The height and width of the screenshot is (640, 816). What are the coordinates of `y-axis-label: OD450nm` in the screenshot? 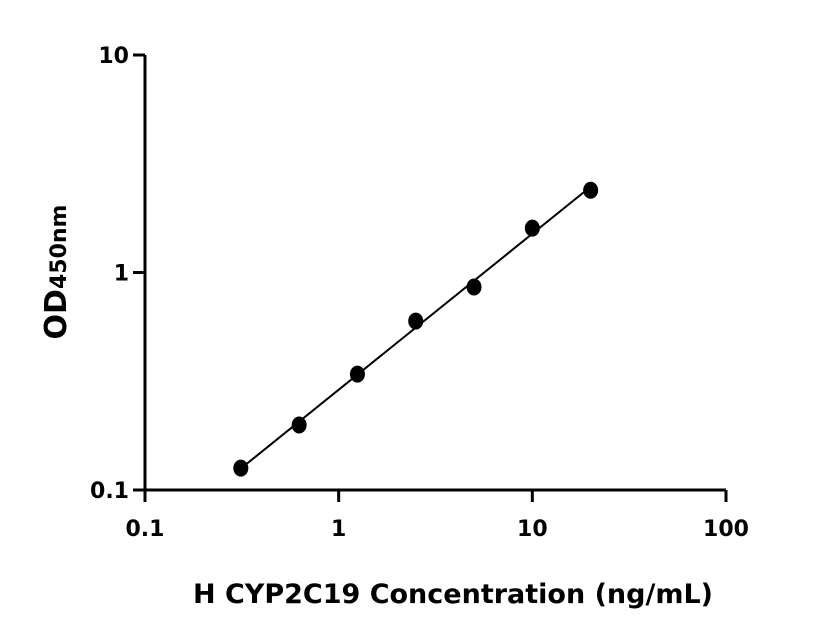 It's located at (56, 272).